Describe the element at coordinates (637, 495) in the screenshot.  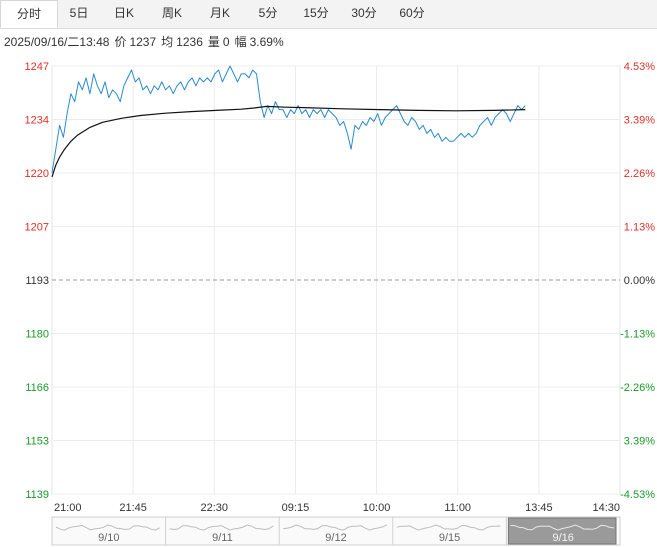
I see `y-tick-pct: -4.53%` at that location.